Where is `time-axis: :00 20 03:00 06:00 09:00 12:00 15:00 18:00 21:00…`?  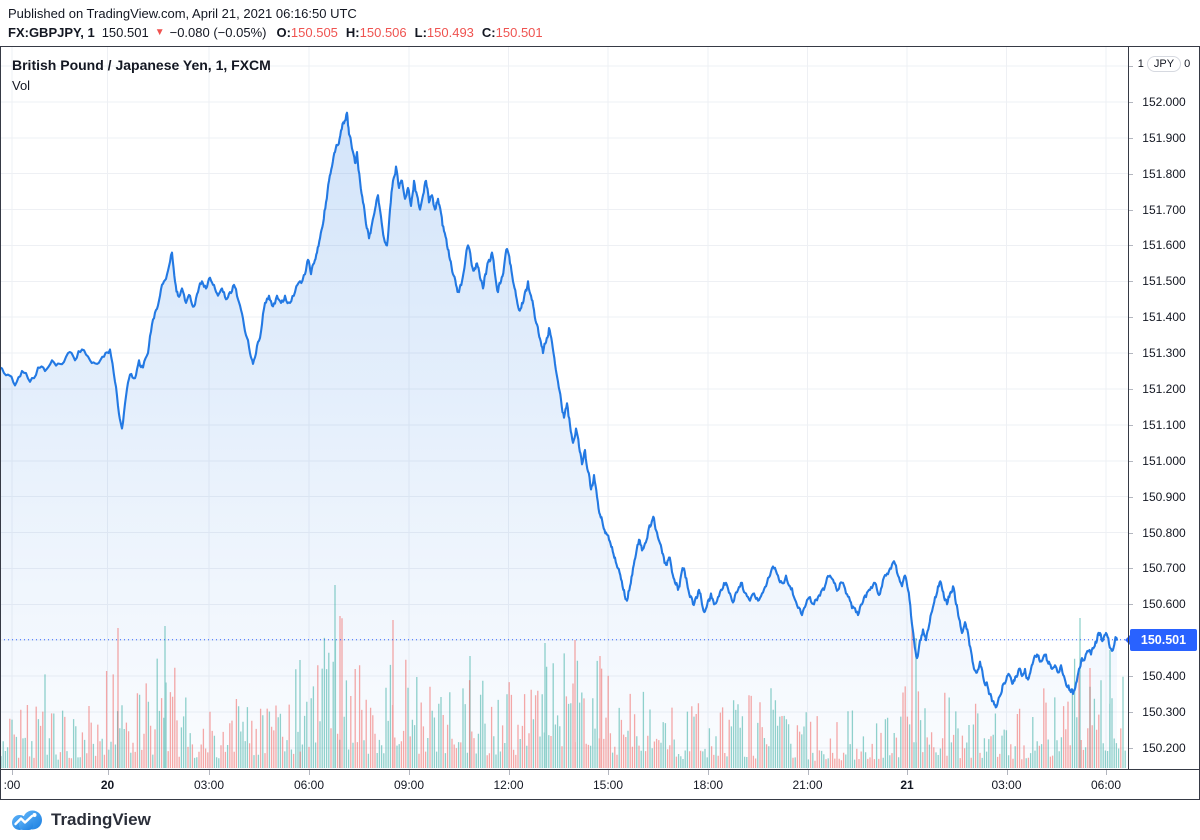 time-axis: :00 20 03:00 06:00 09:00 12:00 15:00 18:00 21:00… is located at coordinates (600, 785).